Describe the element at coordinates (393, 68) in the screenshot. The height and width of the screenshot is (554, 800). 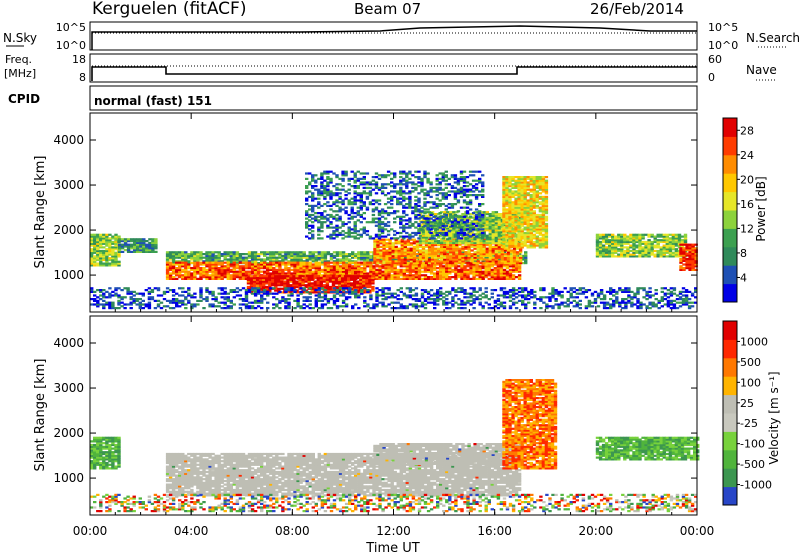
I see `freq-panel-frame` at that location.